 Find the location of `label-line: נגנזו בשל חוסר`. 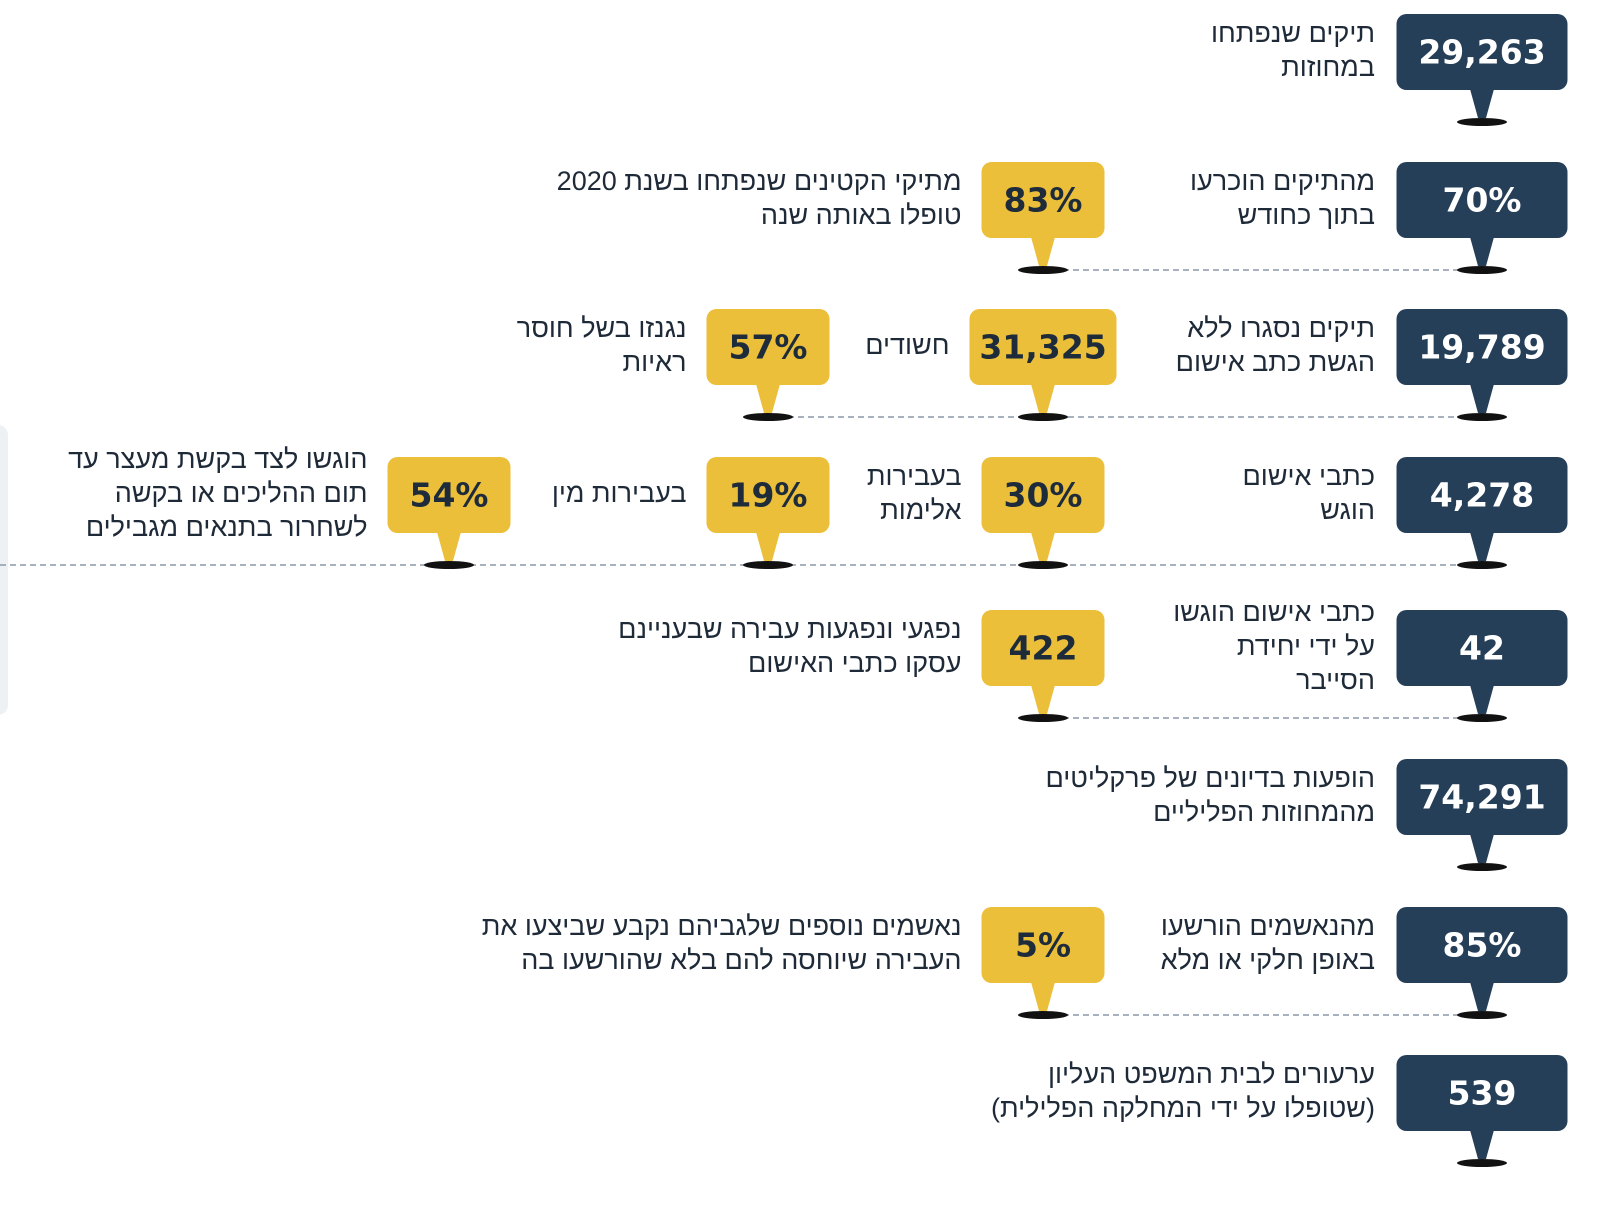

label-line: נגנזו בשל חוסר is located at coordinates (601, 328).